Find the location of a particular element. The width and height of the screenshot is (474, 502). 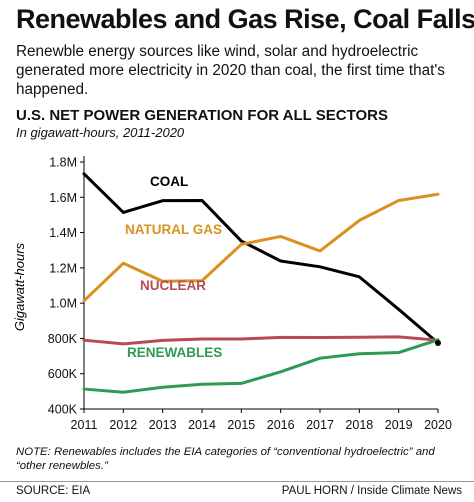

headline: Renewables and Gas Rise, Coal Falls is located at coordinates (245, 19).